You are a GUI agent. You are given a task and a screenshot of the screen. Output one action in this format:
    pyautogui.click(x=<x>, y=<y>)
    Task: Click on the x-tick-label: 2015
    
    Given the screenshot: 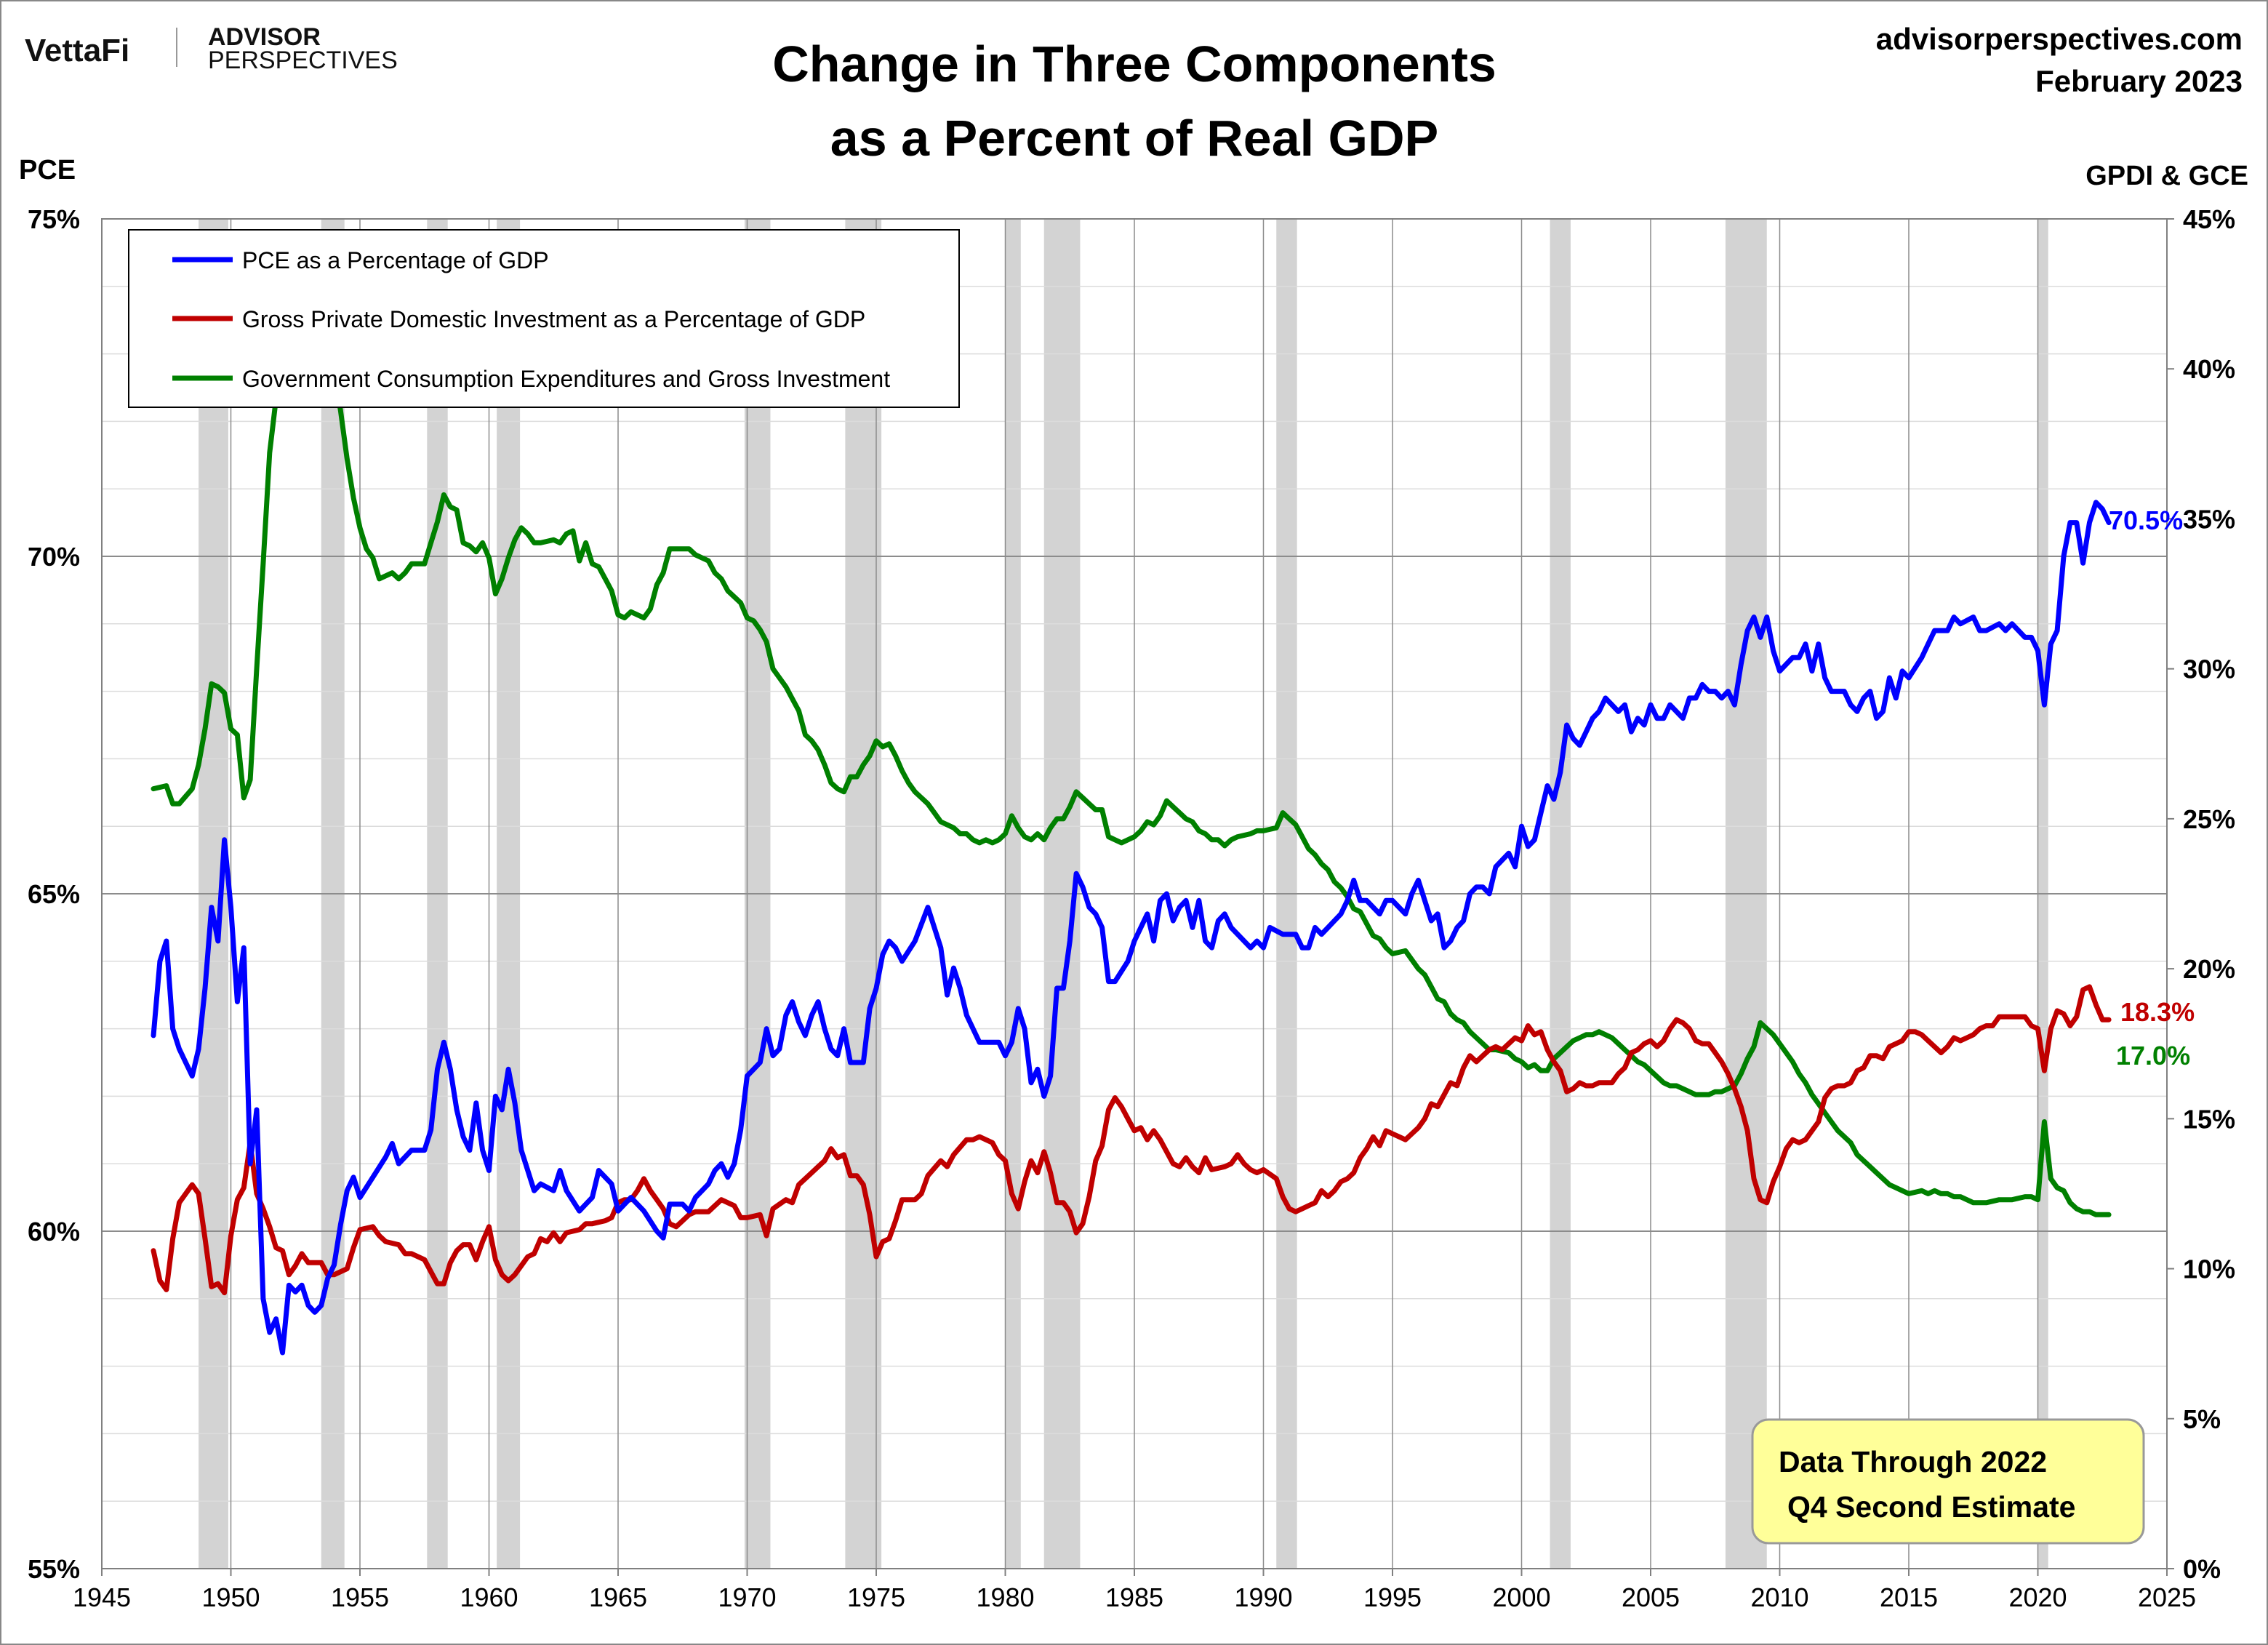 What is the action you would take?
    pyautogui.click(x=1909, y=1597)
    